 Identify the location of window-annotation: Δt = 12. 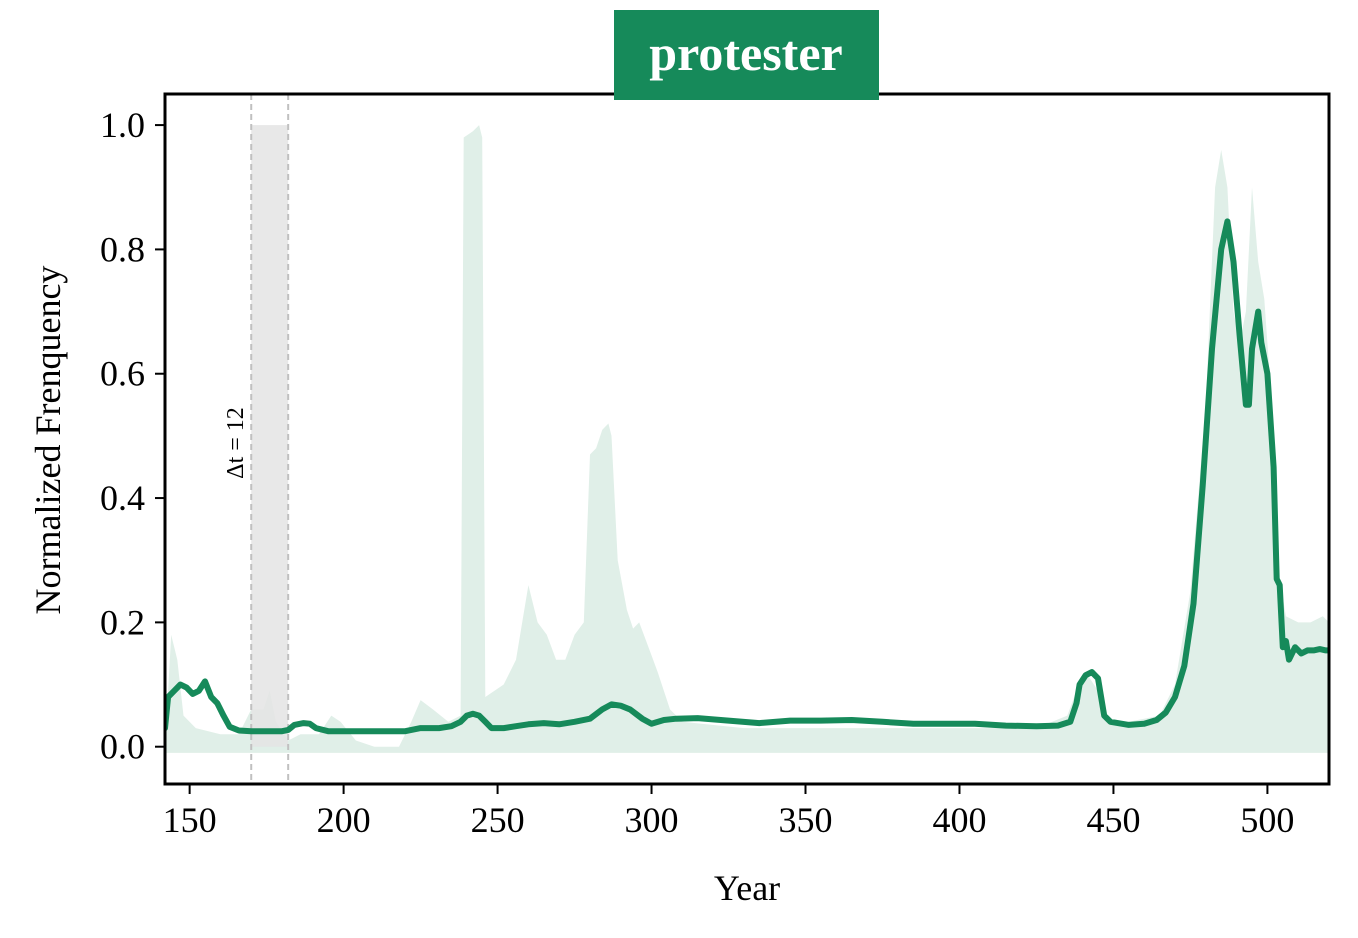
(236, 443).